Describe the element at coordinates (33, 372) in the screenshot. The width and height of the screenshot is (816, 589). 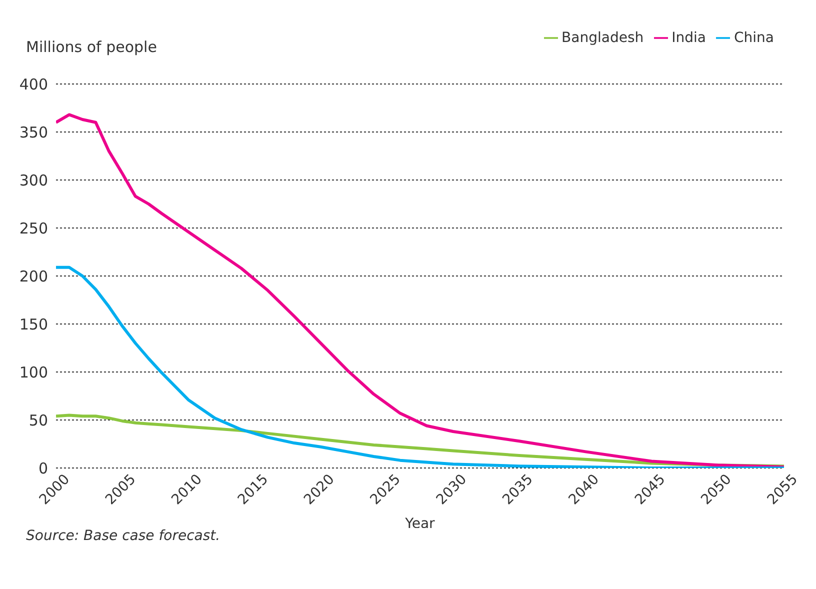
I see `y-tick-label: 100` at that location.